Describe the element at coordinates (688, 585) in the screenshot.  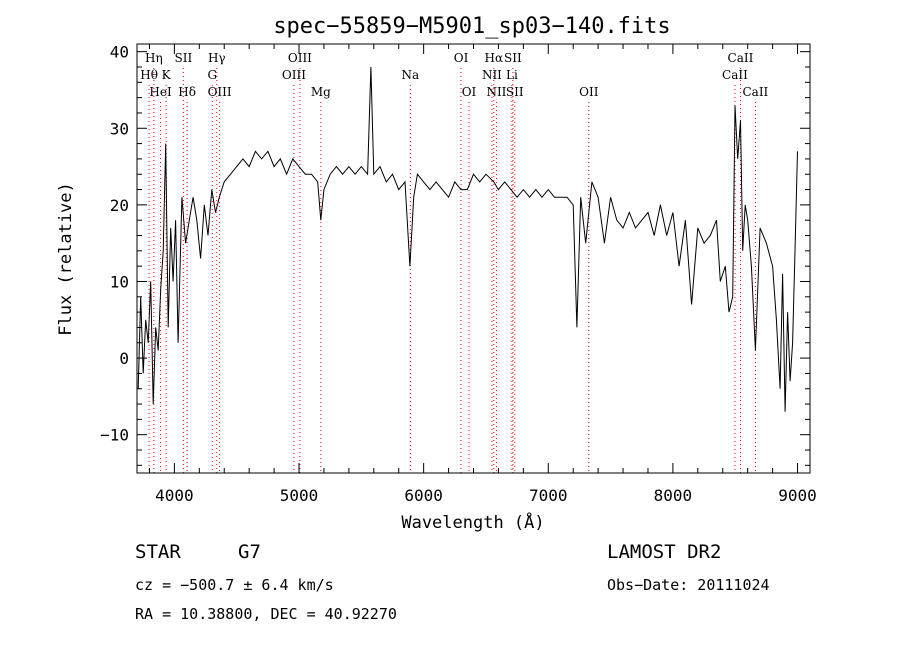
I see `obs-date-text: Obs−Date: 20111024` at that location.